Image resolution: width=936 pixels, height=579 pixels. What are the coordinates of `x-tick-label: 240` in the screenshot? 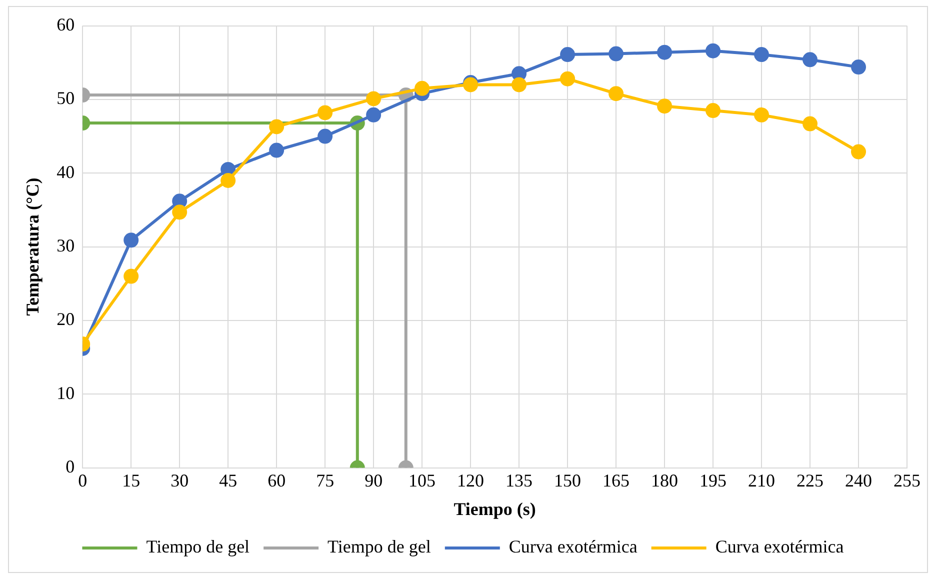 It's located at (858, 480).